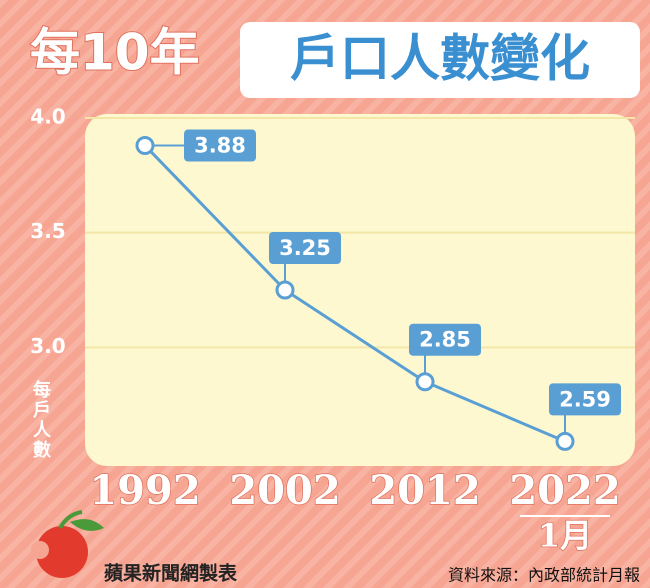  Describe the element at coordinates (47, 231) in the screenshot. I see `y-tick-label: 3.5` at that location.